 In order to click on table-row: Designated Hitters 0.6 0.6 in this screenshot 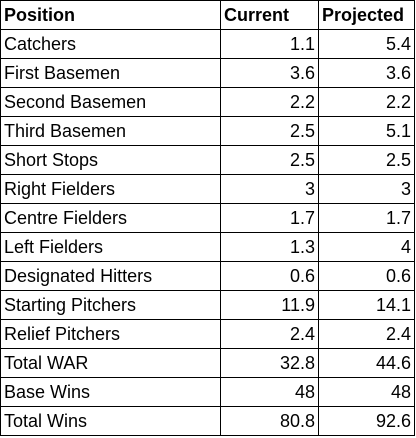, I will do `click(207, 276)`.